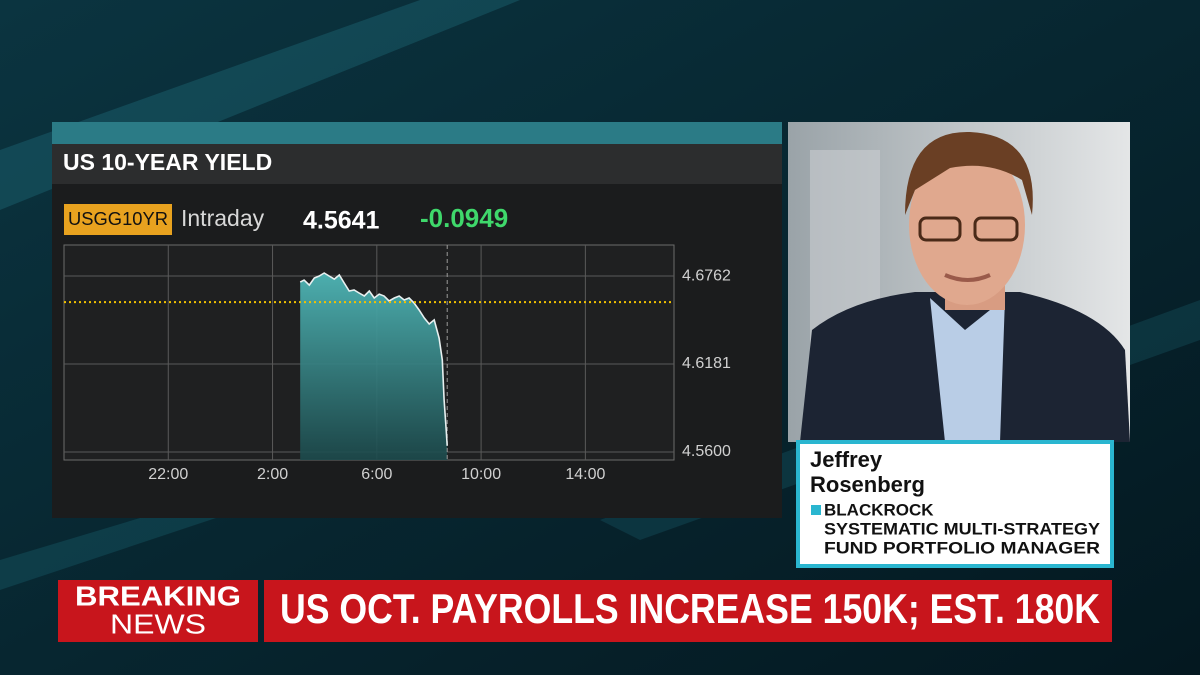 Image resolution: width=1200 pixels, height=675 pixels. Describe the element at coordinates (879, 509) in the screenshot. I see `guest-company: BLACKROCK` at that location.